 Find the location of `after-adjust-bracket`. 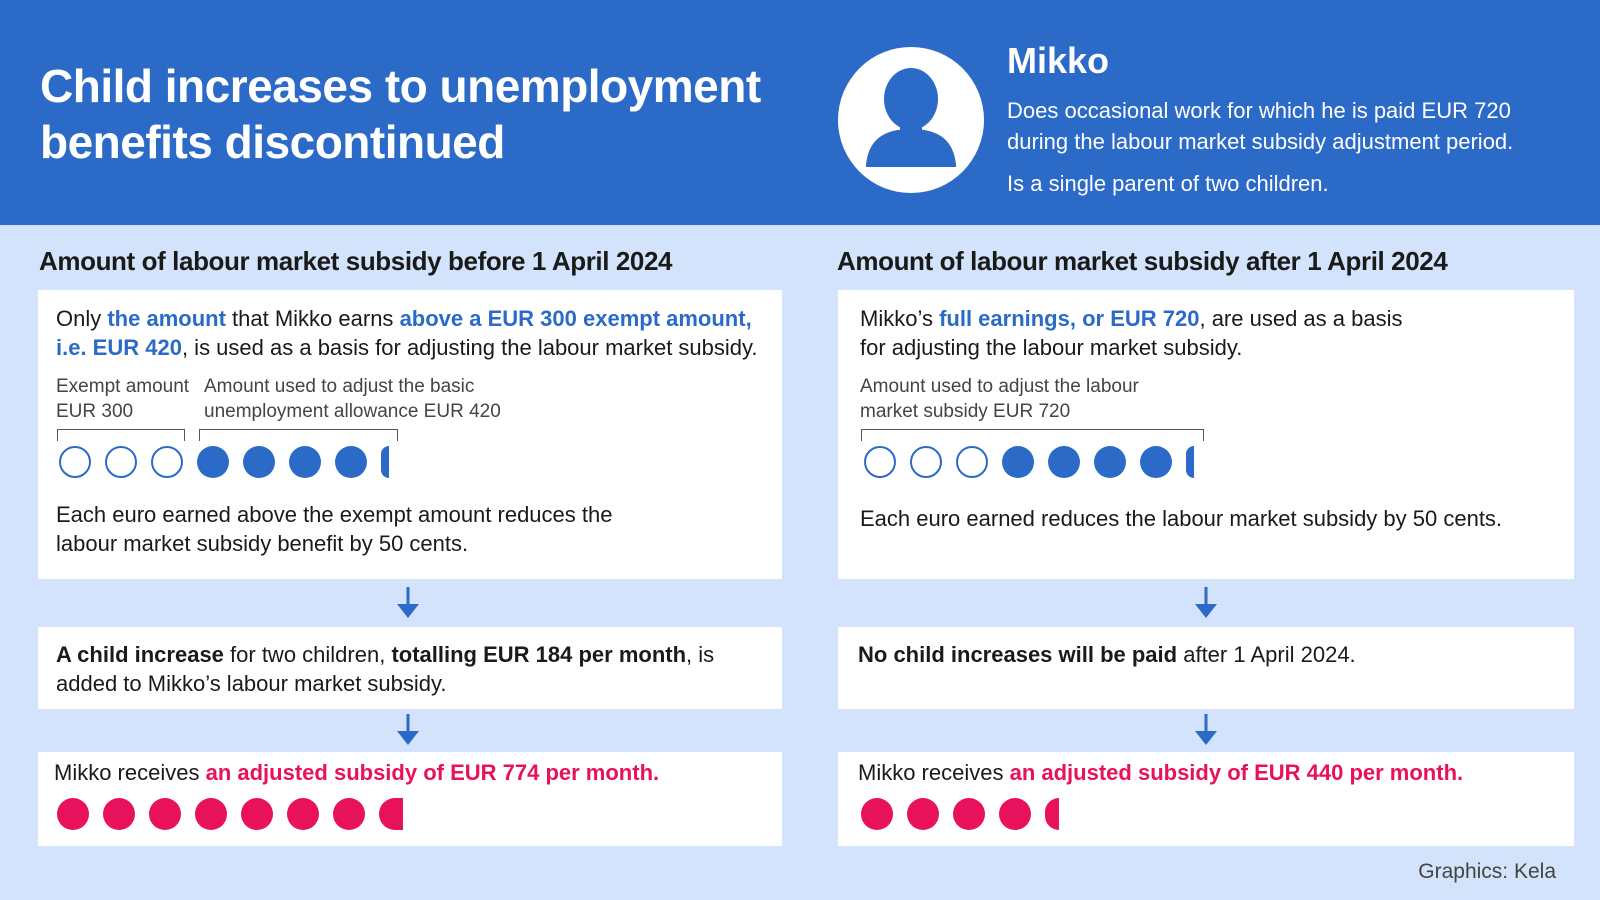

after-adjust-bracket is located at coordinates (1032, 435).